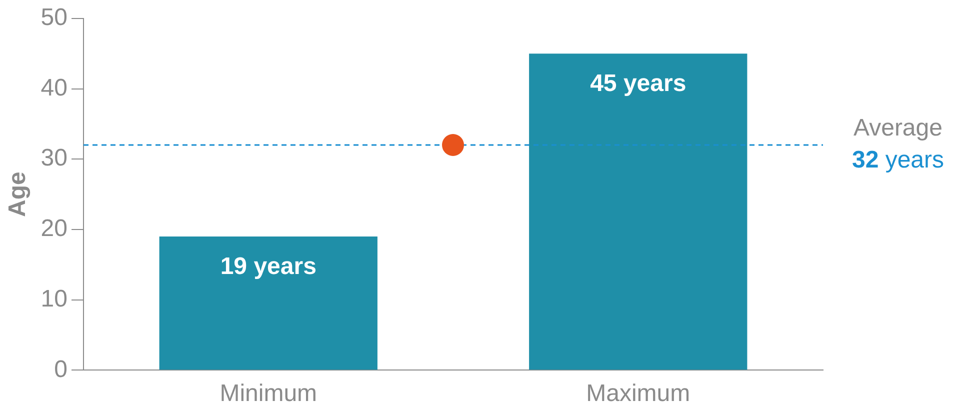  I want to click on y-tick-label: 30, so click(54, 158).